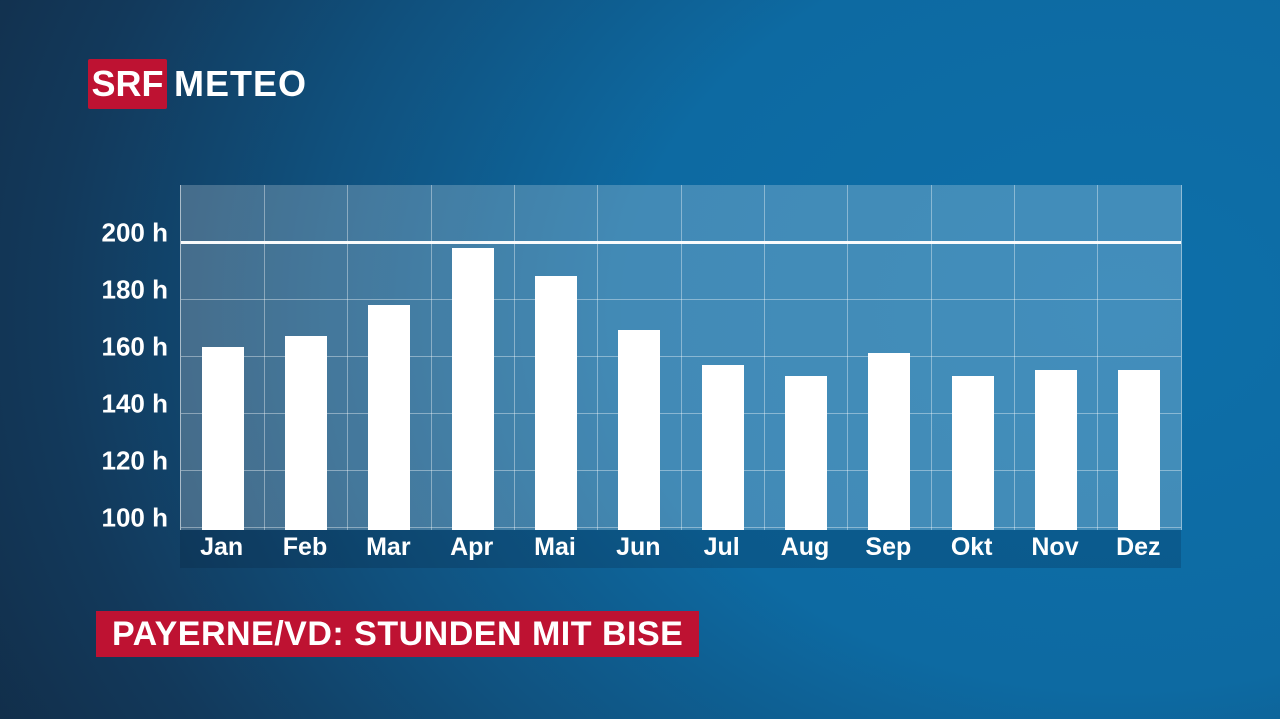 This screenshot has width=1280, height=719. I want to click on y-axis-label-200h: 200 h, so click(135, 232).